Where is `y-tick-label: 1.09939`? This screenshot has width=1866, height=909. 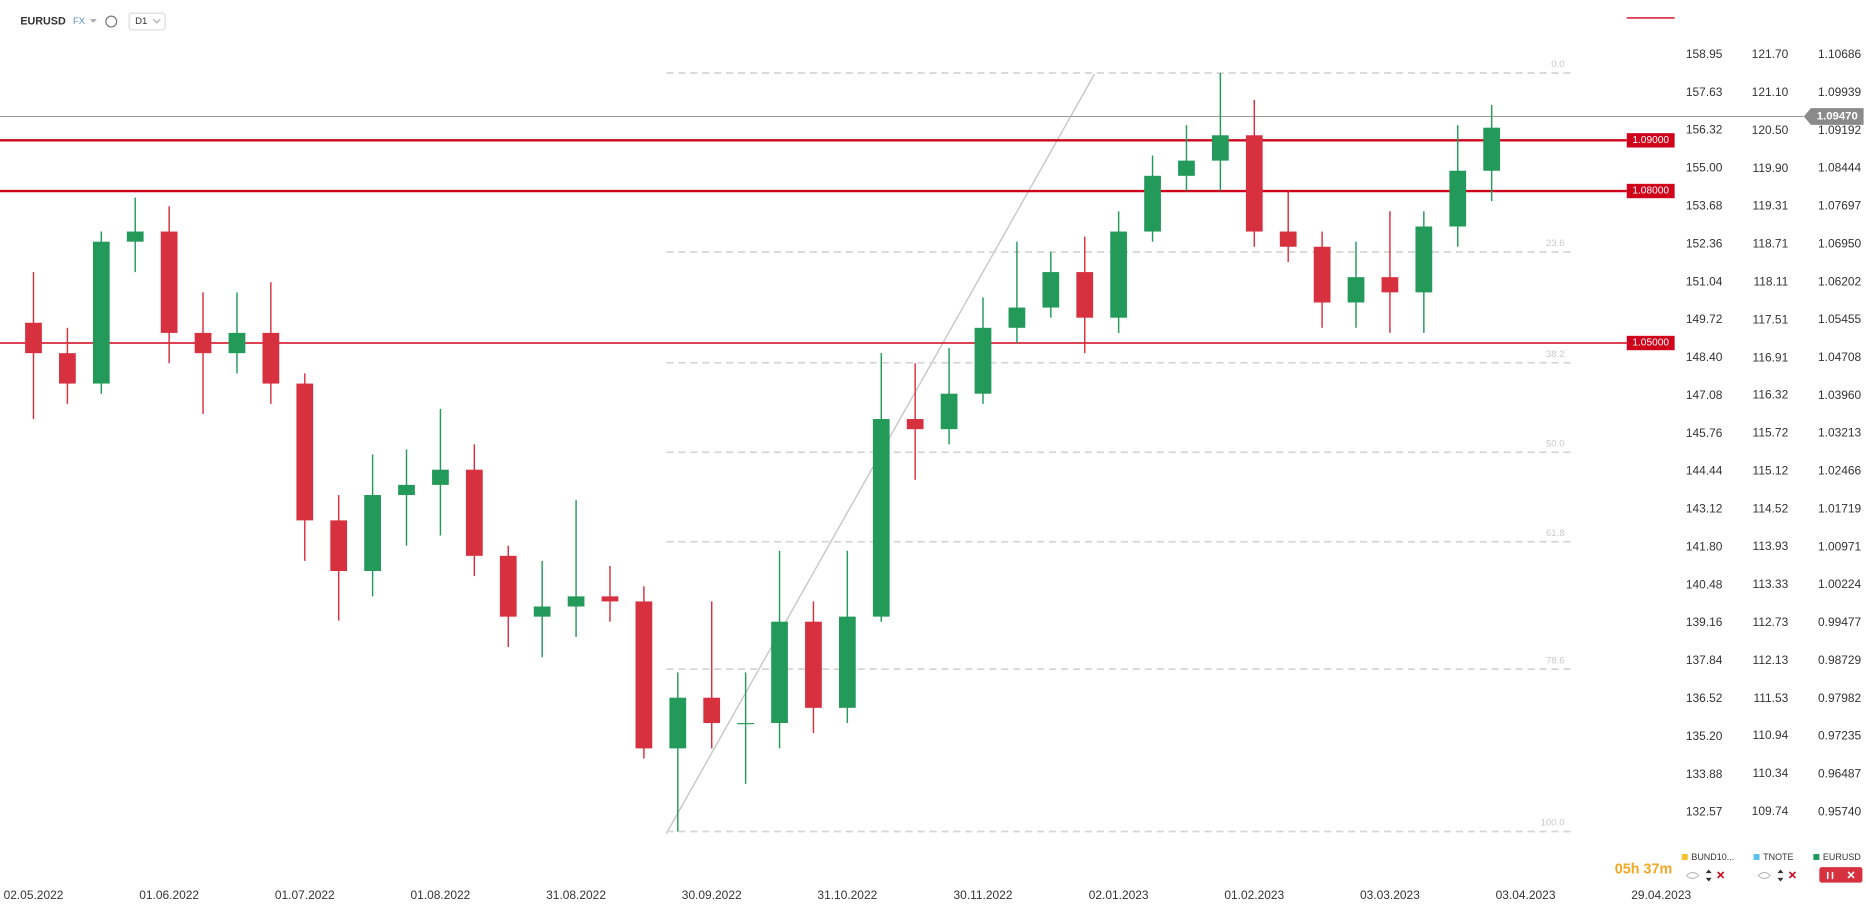 y-tick-label: 1.09939 is located at coordinates (1840, 92).